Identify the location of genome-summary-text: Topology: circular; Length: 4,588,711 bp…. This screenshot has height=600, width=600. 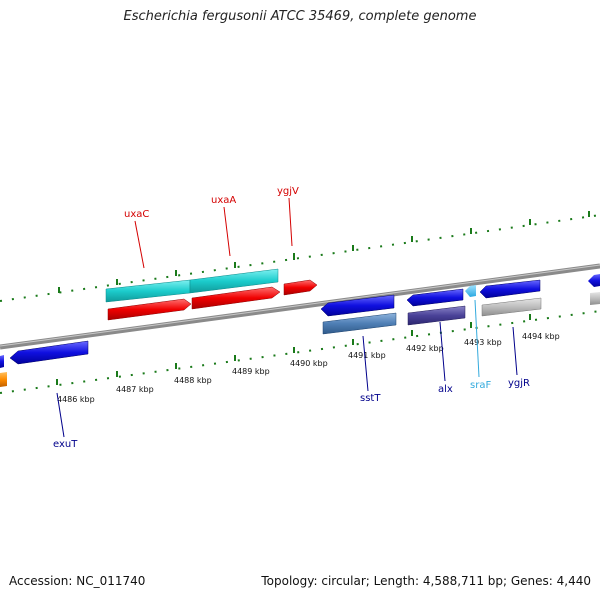
(426, 581).